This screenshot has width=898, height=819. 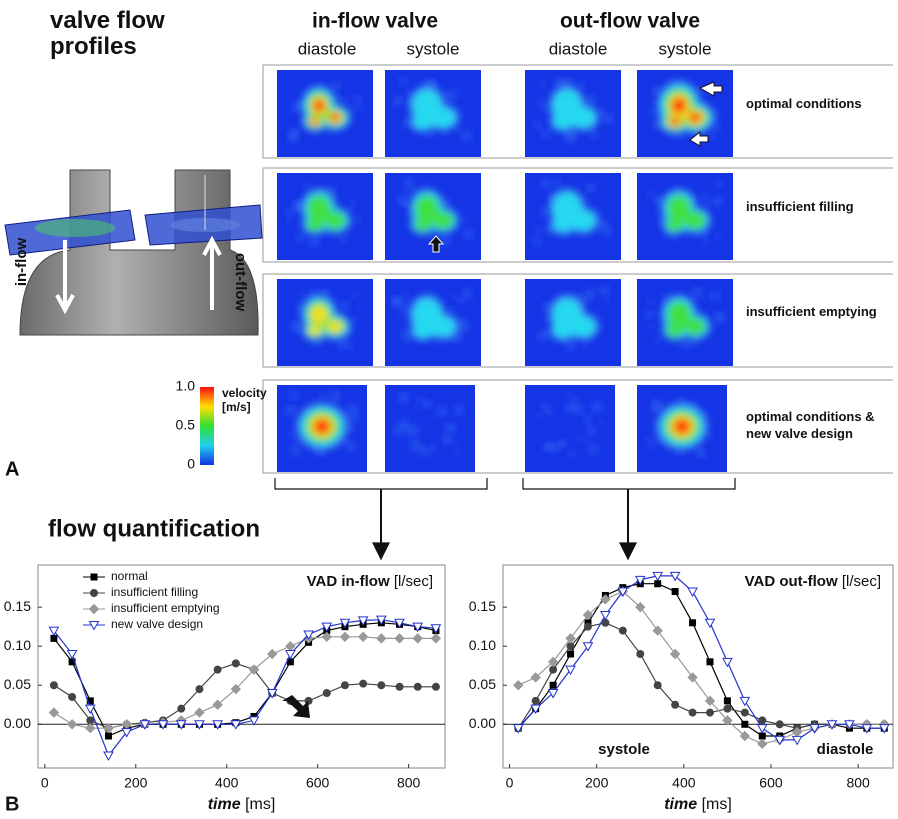 I want to click on column-group: in-flow valve, so click(x=375, y=21).